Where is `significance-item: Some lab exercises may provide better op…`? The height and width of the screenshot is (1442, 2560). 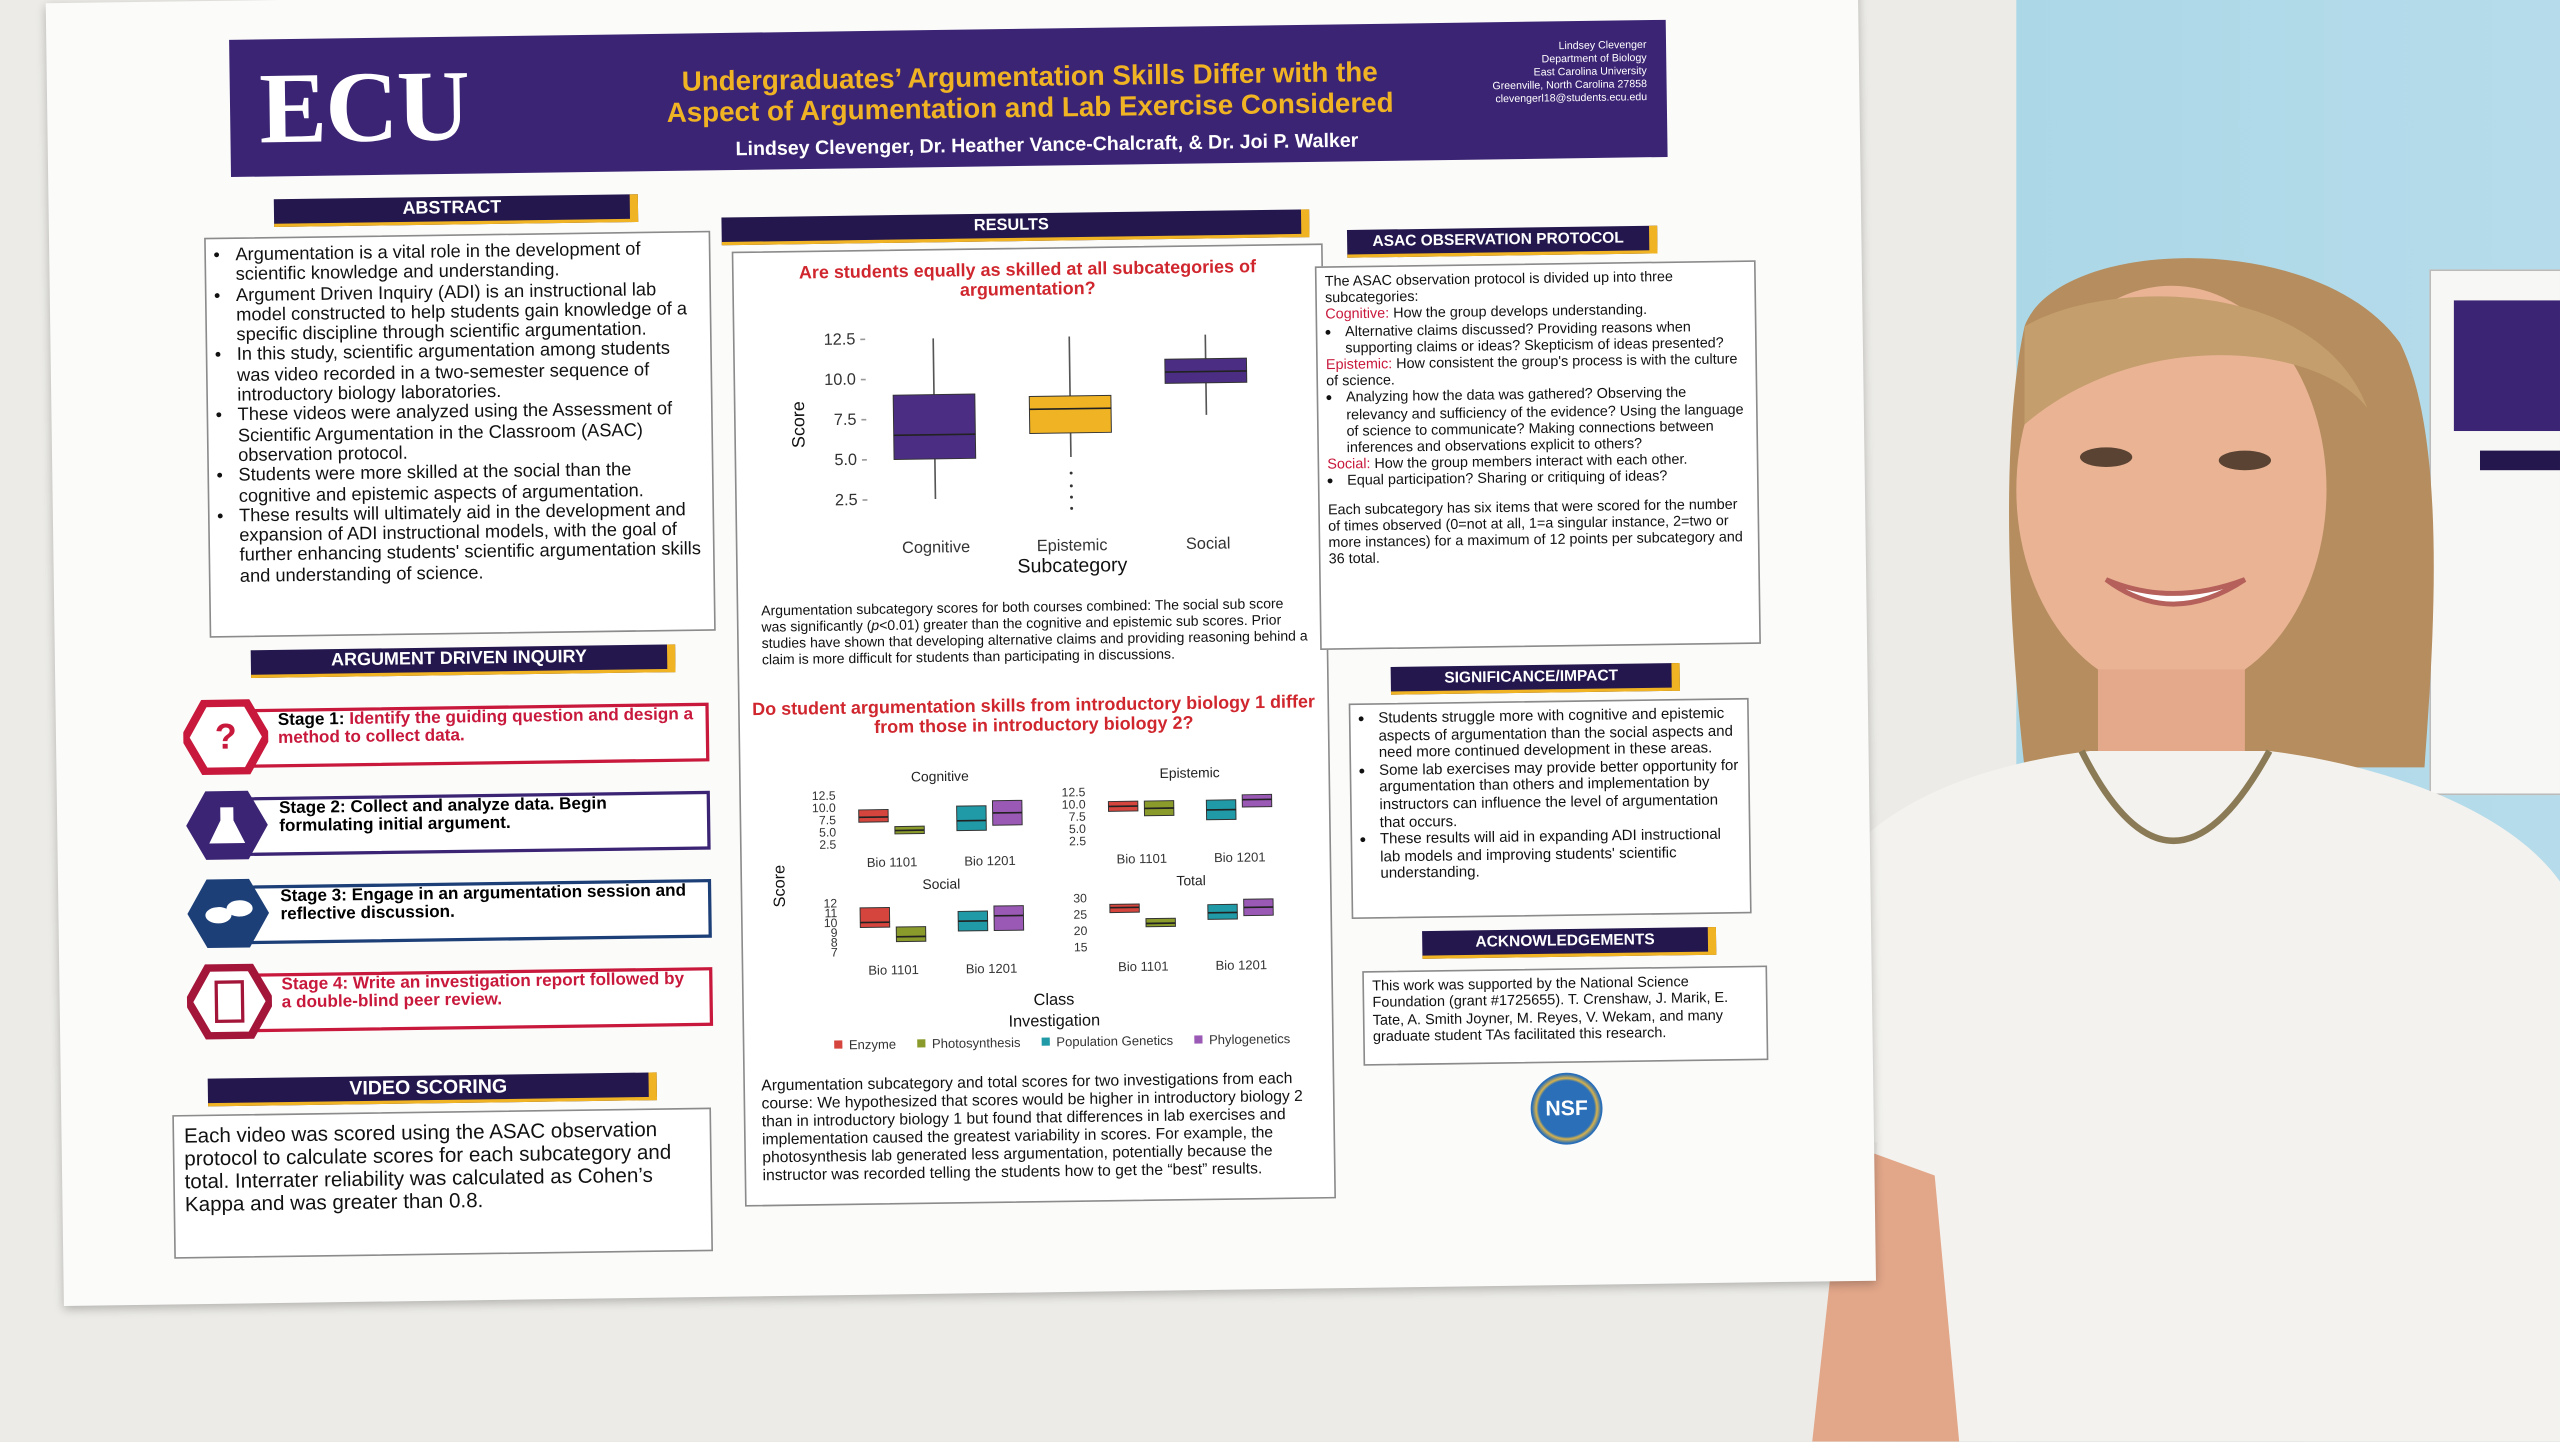
significance-item: Some lab exercises may provide better op… is located at coordinates (1560, 793).